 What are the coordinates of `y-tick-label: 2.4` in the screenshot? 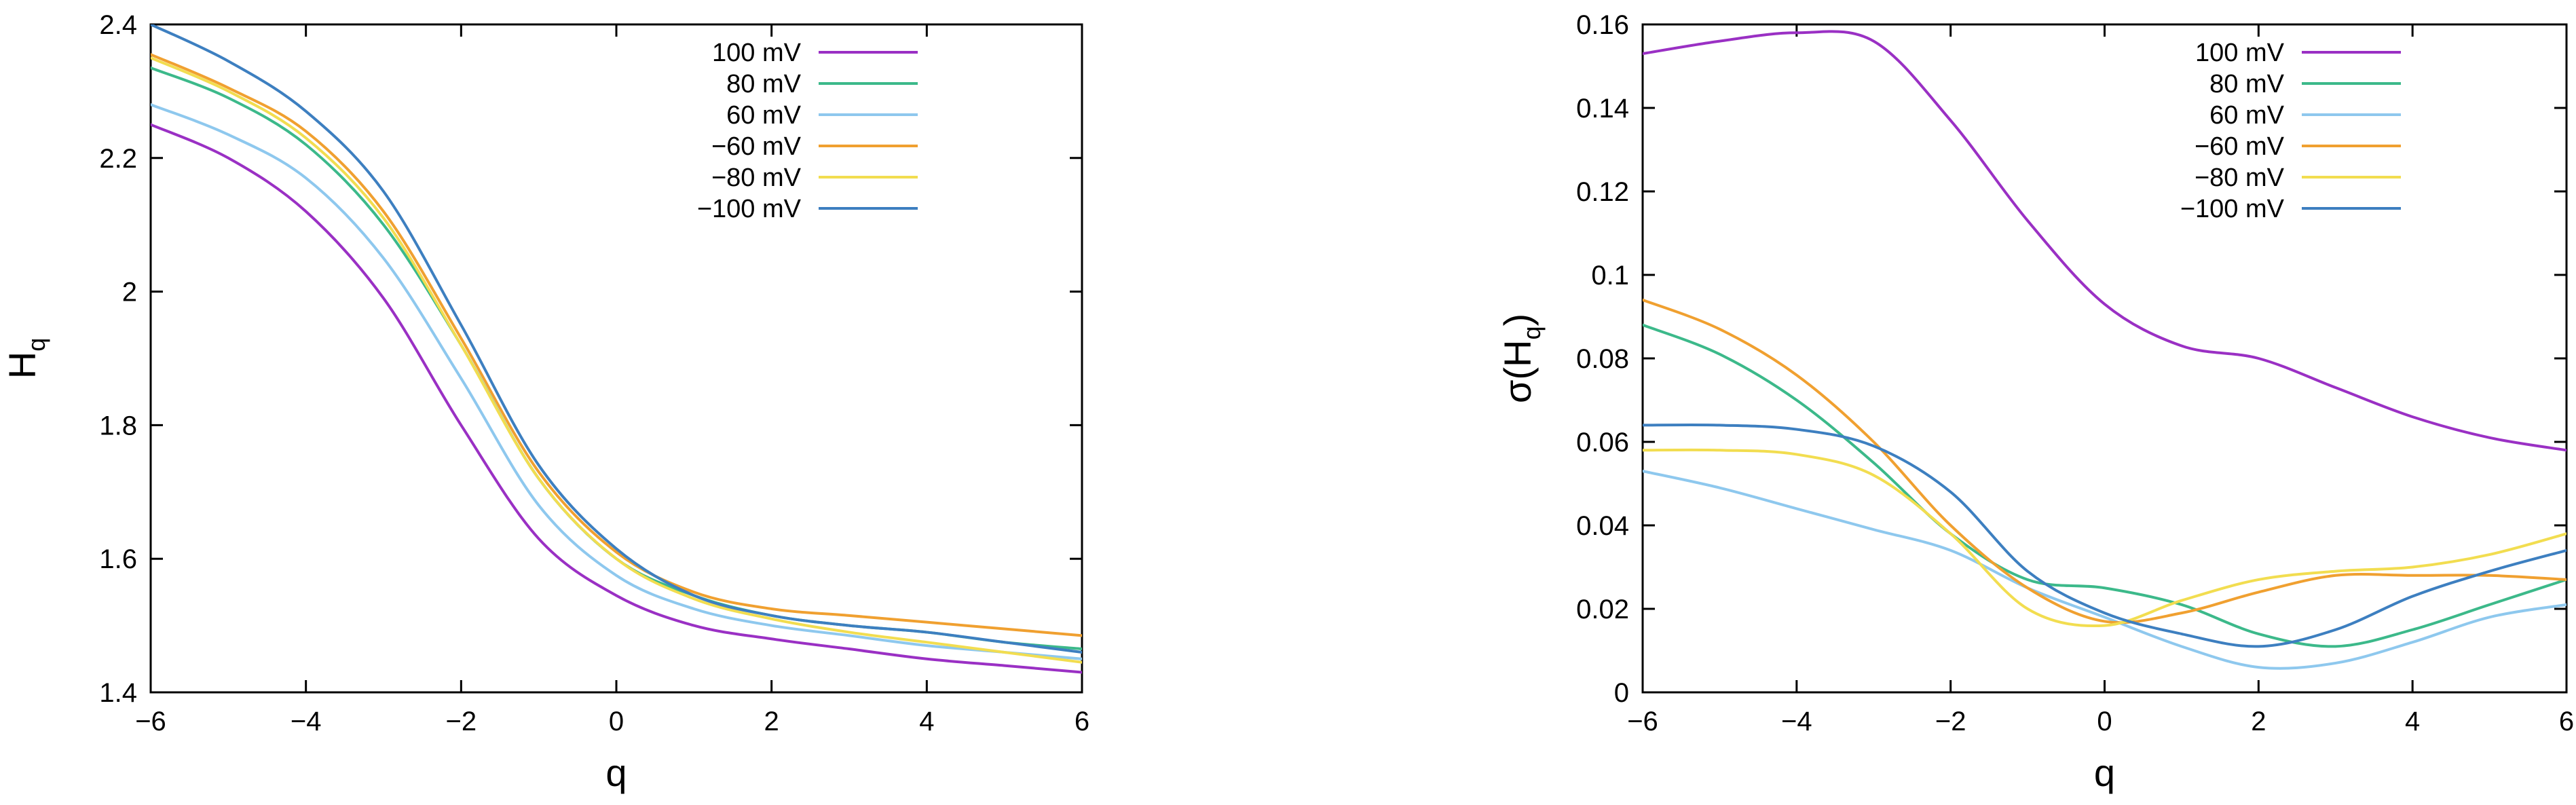 It's located at (118, 25).